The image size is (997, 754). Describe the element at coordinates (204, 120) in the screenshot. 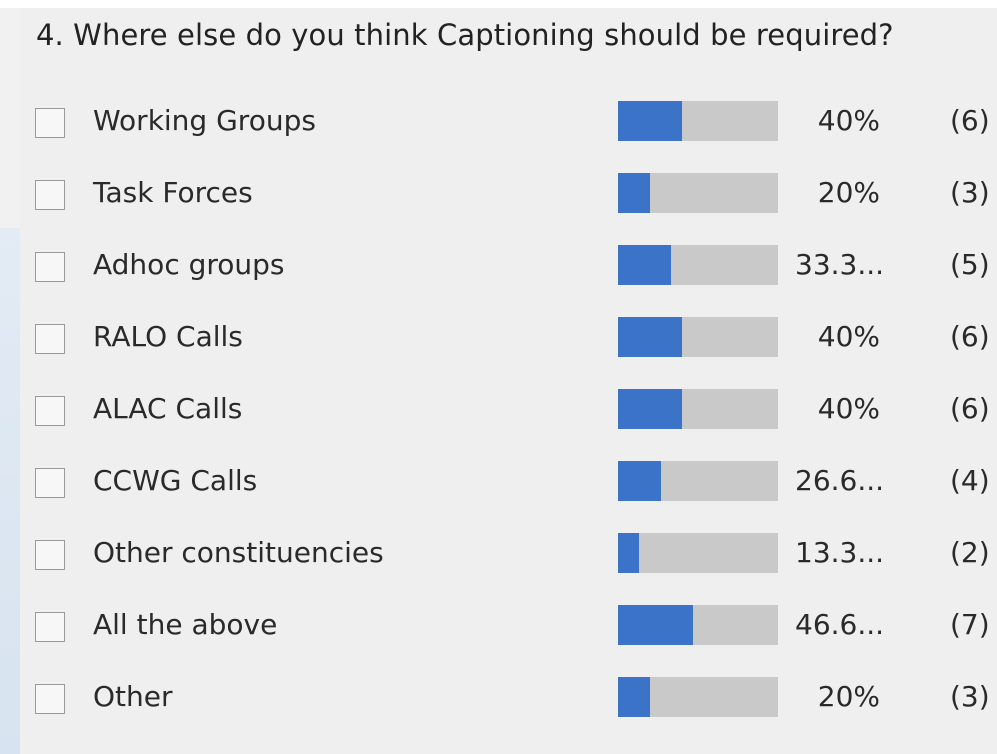

I see `option-label: Working Groups` at that location.